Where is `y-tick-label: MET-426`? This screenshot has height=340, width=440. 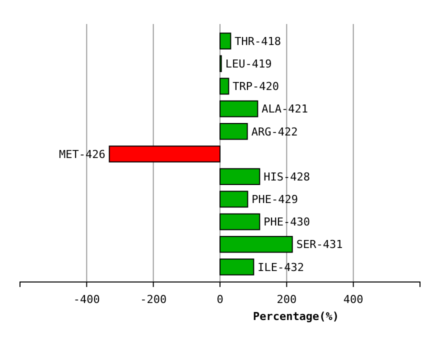 y-tick-label: MET-426 is located at coordinates (82, 154).